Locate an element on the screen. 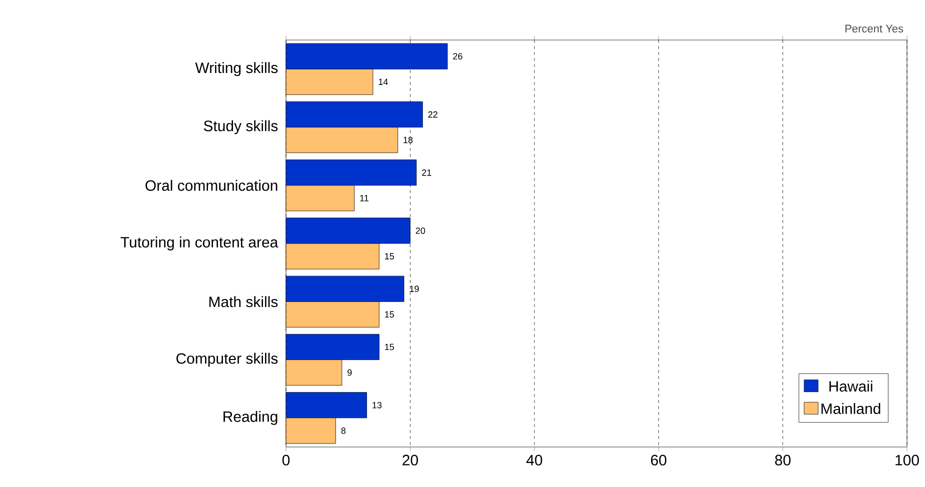 Image resolution: width=925 pixels, height=487 pixels. x-tick-label: 100 is located at coordinates (907, 460).